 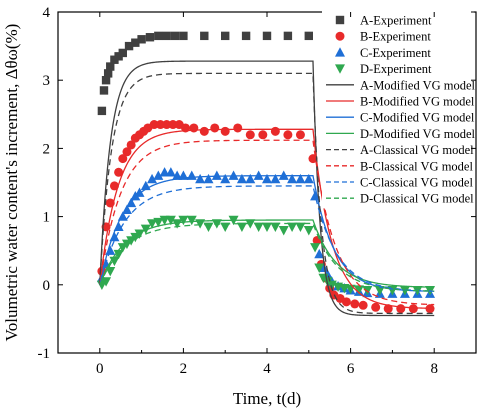 What do you see at coordinates (417, 199) in the screenshot?
I see `legend-label: D-Classical VG model` at bounding box center [417, 199].